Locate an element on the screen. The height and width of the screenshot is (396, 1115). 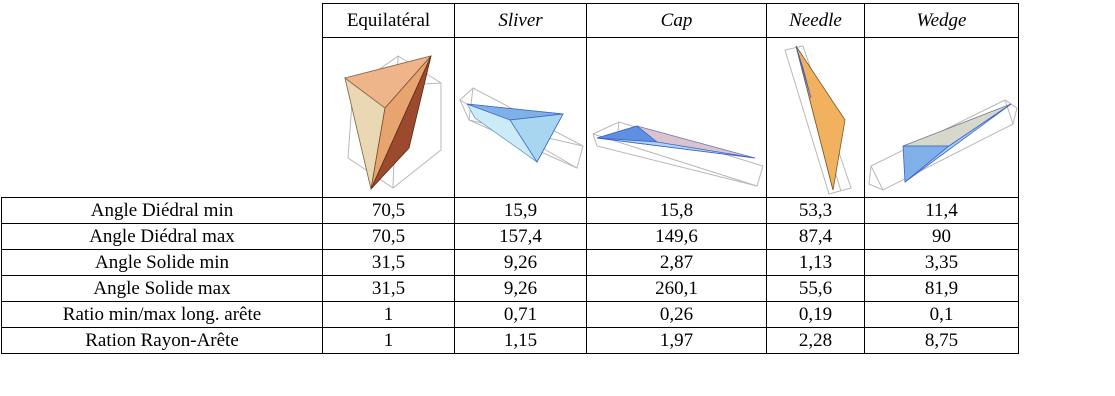
cell-edge-ratio-cap: 0,26 is located at coordinates (676, 314).